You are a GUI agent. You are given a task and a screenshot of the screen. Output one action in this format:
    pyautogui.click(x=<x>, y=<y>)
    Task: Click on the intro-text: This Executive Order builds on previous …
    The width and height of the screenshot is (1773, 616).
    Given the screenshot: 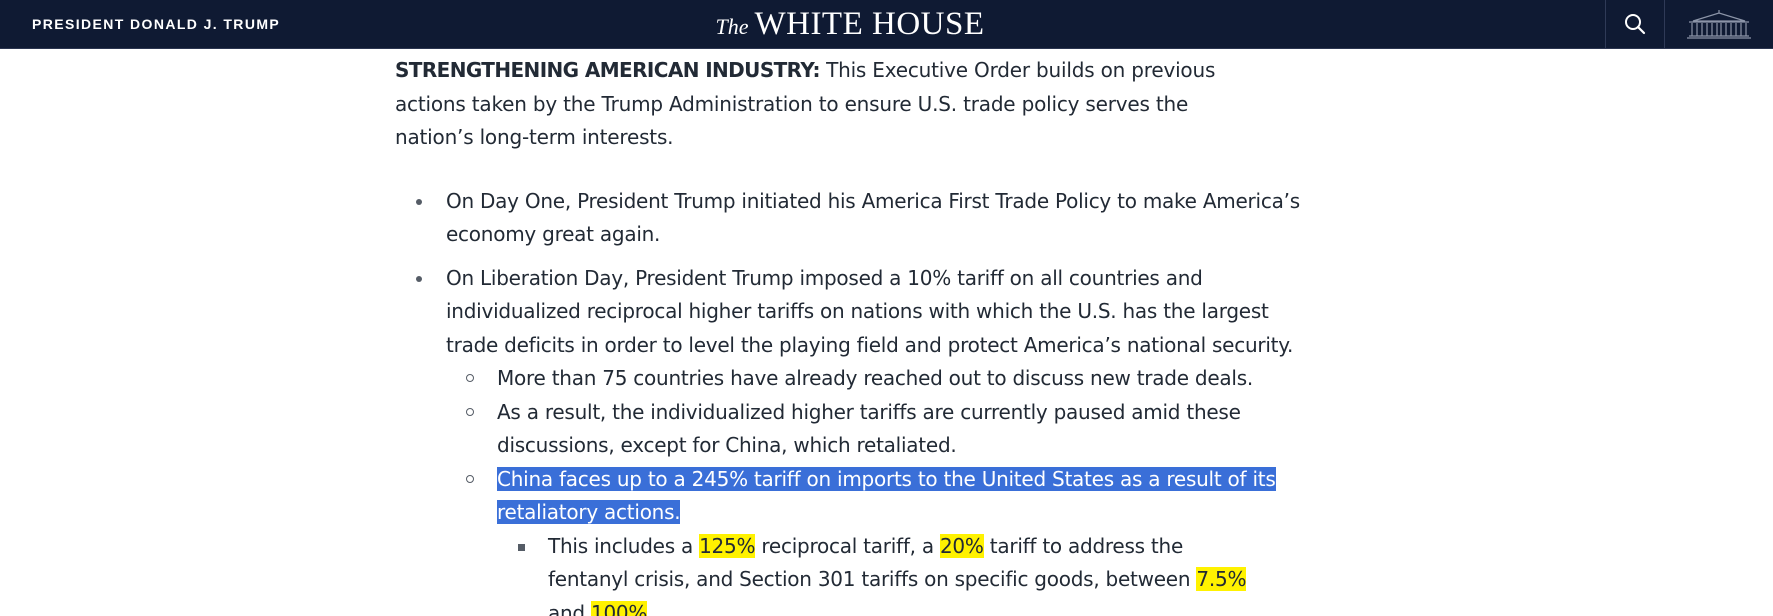 What is the action you would take?
    pyautogui.click(x=805, y=103)
    